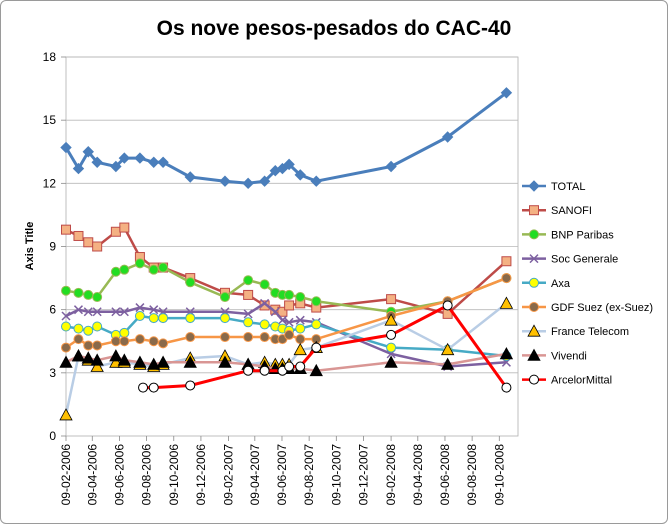 This screenshot has height=524, width=668. What do you see at coordinates (174, 475) in the screenshot?
I see `x-tick-label: 09-10-2006` at bounding box center [174, 475].